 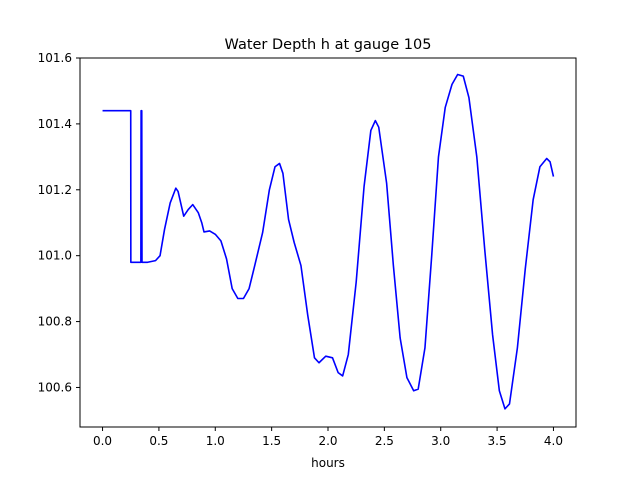 I want to click on x-tick-label: 1.0, so click(x=215, y=441).